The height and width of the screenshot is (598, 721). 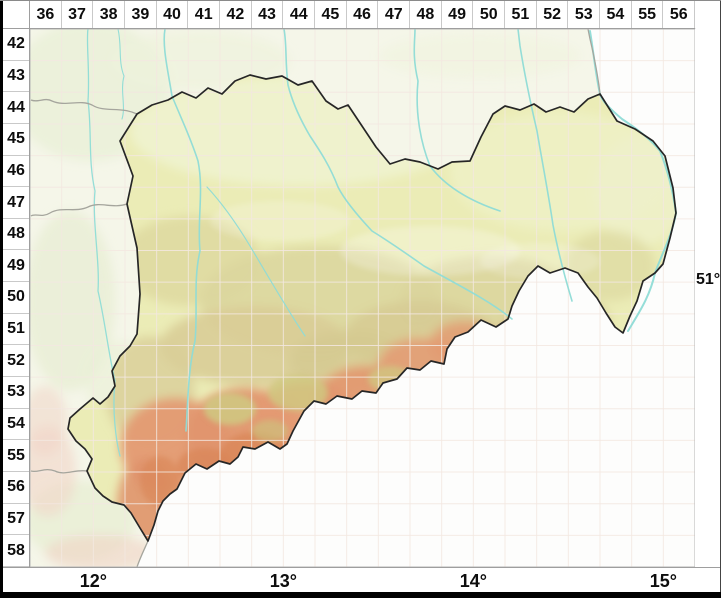 I want to click on row-header-51: 51, so click(x=16, y=329).